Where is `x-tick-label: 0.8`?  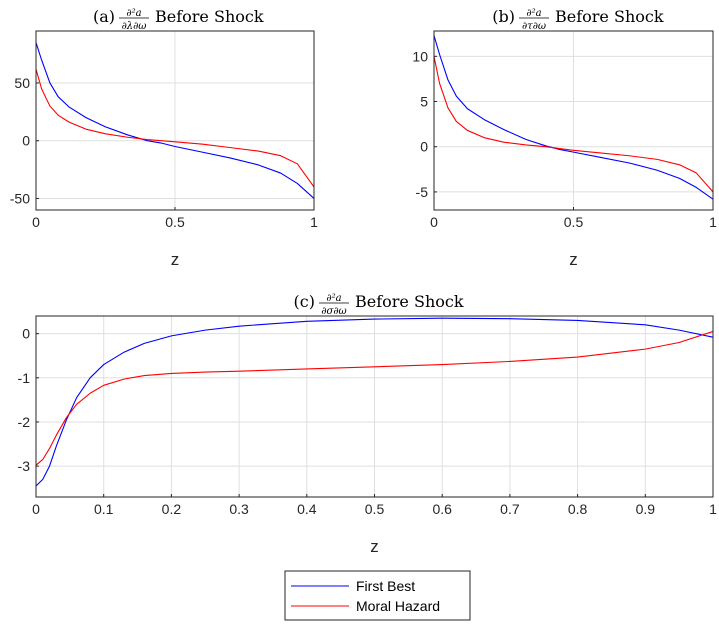 x-tick-label: 0.8 is located at coordinates (578, 509).